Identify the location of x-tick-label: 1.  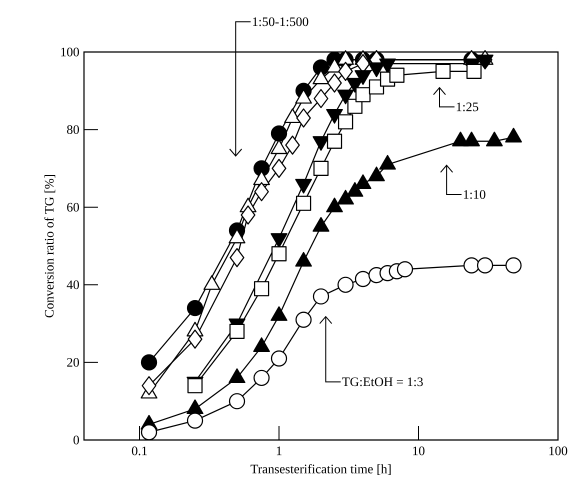
(279, 451).